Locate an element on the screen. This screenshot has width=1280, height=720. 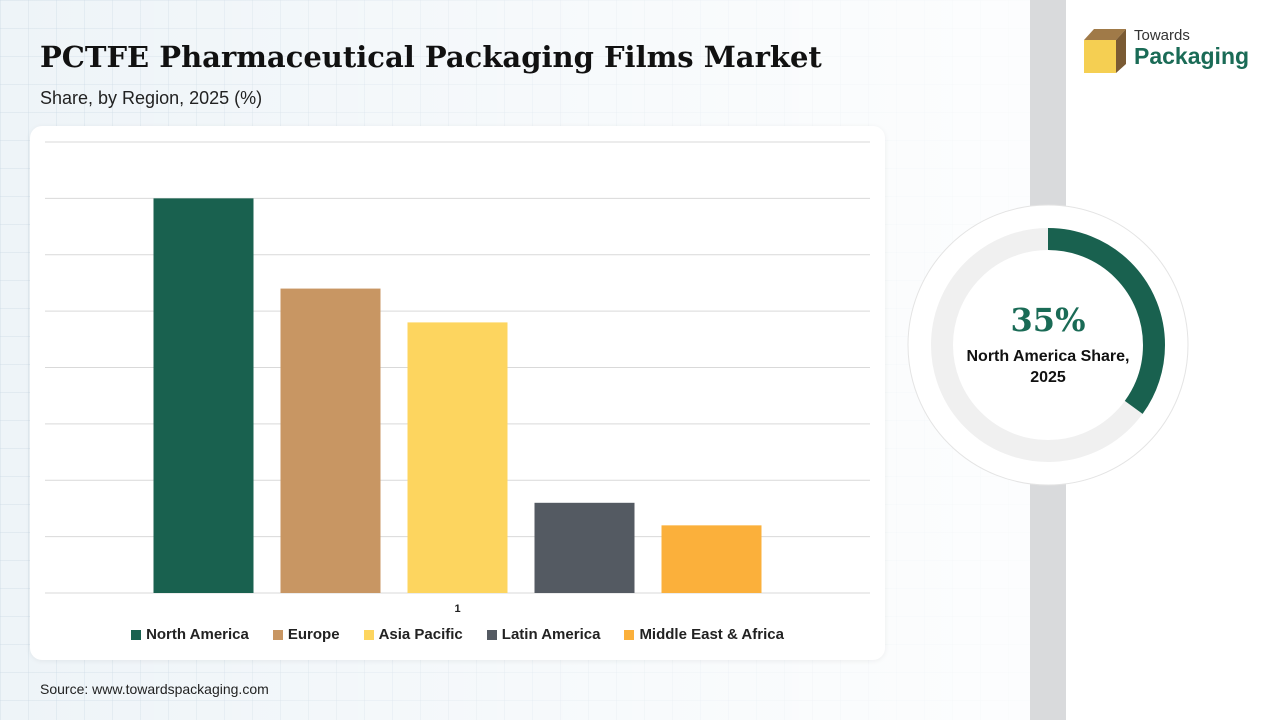
bar-middle-east-africa is located at coordinates (711, 559).